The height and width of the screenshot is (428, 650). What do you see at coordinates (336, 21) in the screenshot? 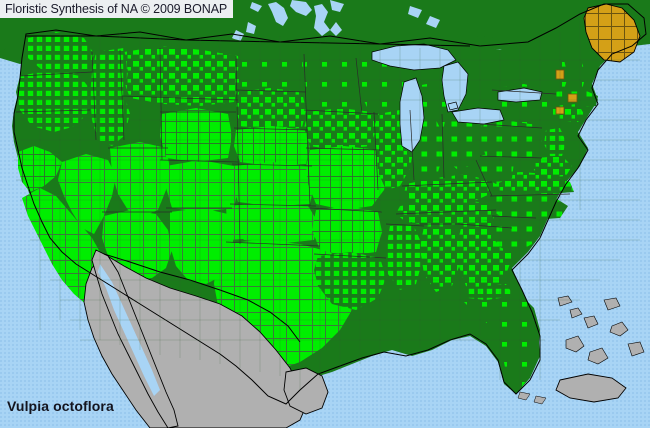
I see `canadian-lakes` at bounding box center [336, 21].